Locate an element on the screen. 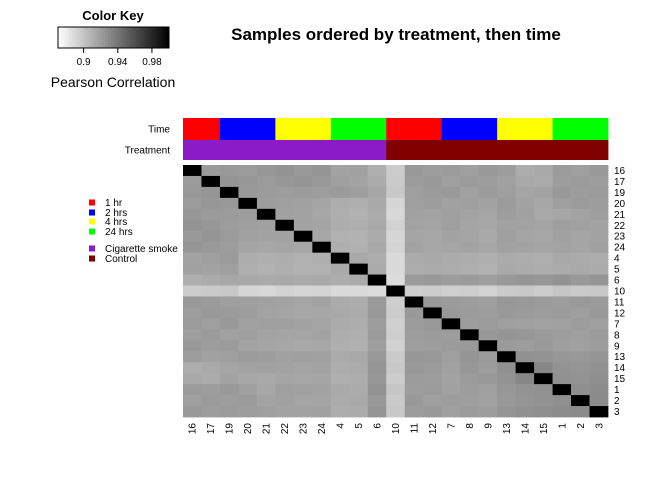  color-key-tick-label: 0.94 is located at coordinates (118, 62).